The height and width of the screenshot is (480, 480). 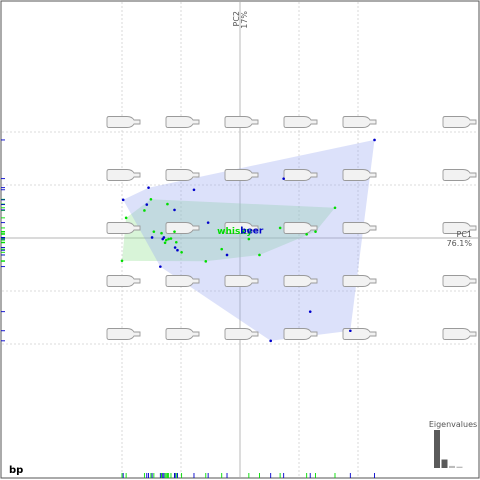 What do you see at coordinates (252, 231) in the screenshot?
I see `group-label-beer: beer` at bounding box center [252, 231].